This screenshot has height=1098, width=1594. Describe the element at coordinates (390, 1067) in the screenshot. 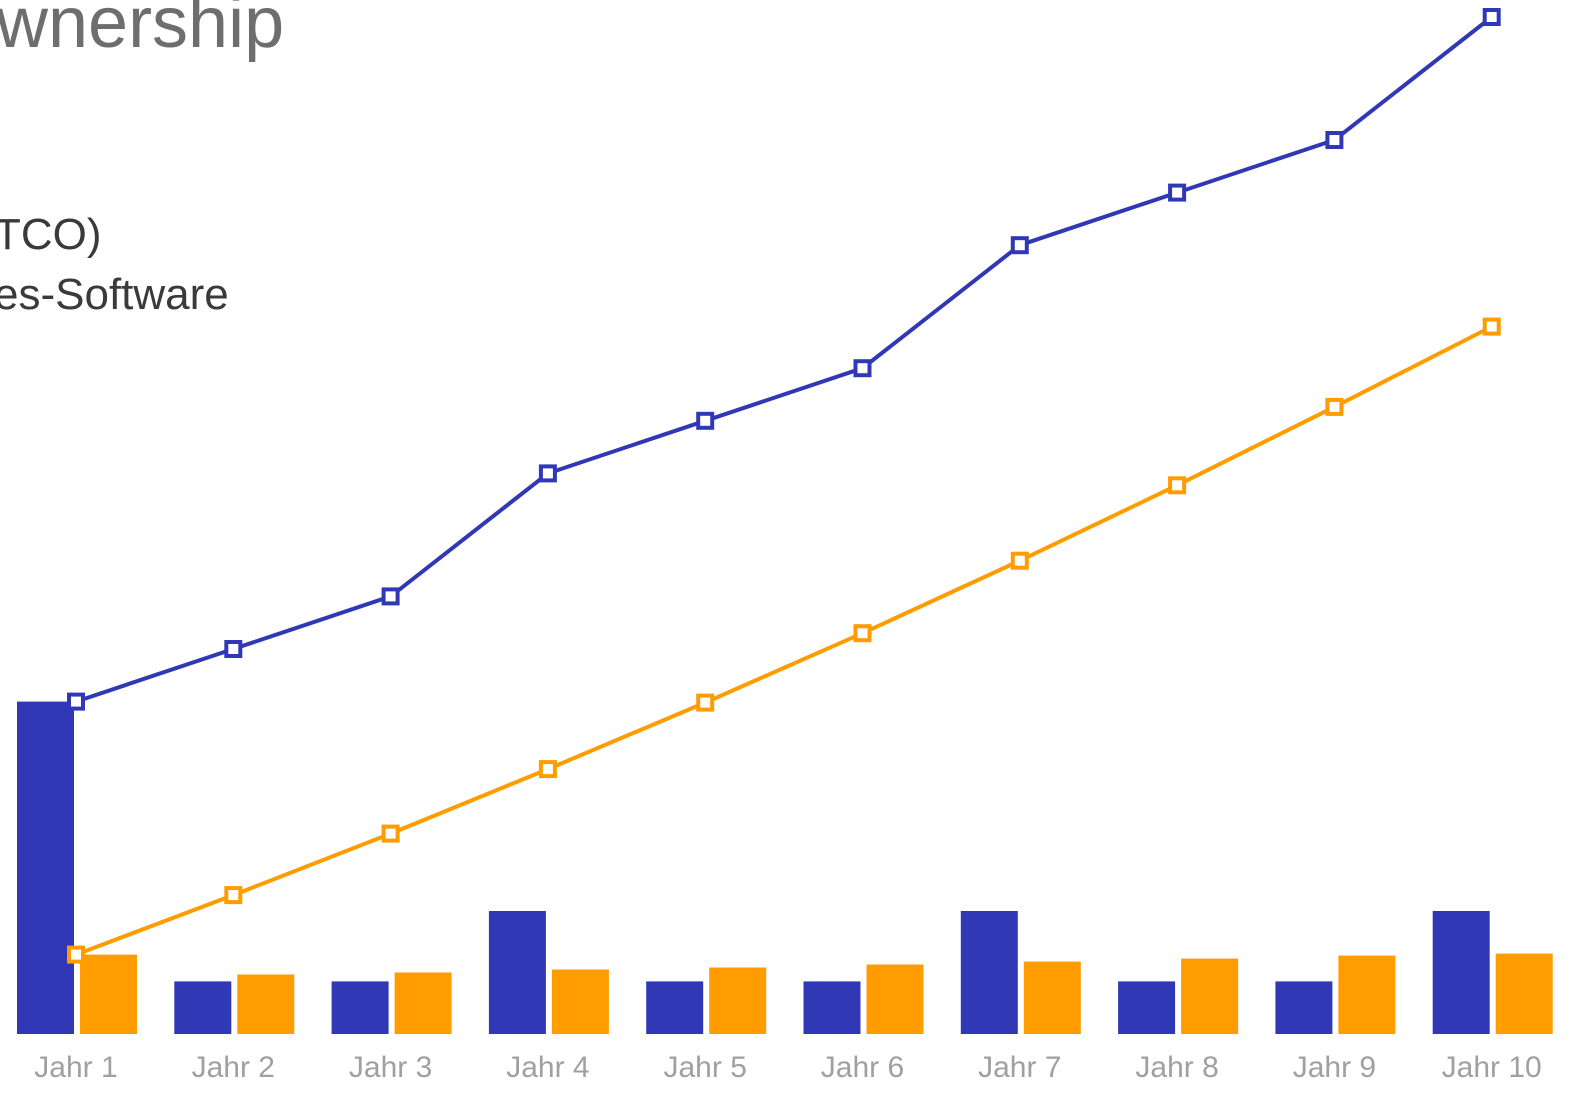

I see `x-tick-label-3: Jahr 3` at that location.